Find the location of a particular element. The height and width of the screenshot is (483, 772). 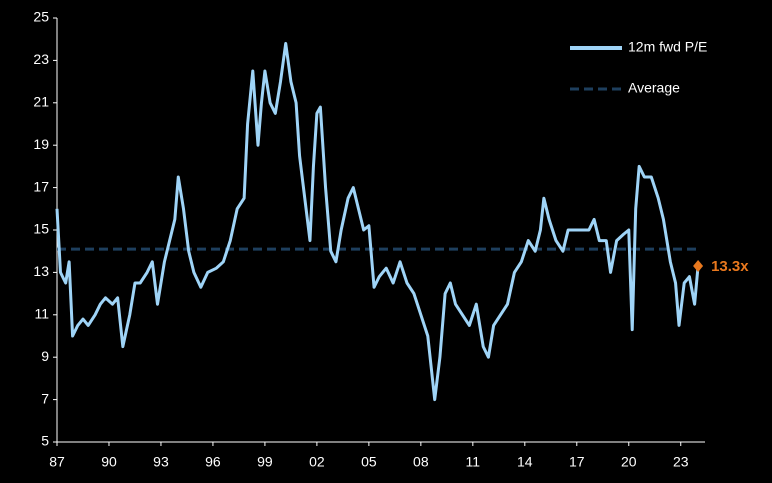

x-tick-label: 23 is located at coordinates (681, 462).